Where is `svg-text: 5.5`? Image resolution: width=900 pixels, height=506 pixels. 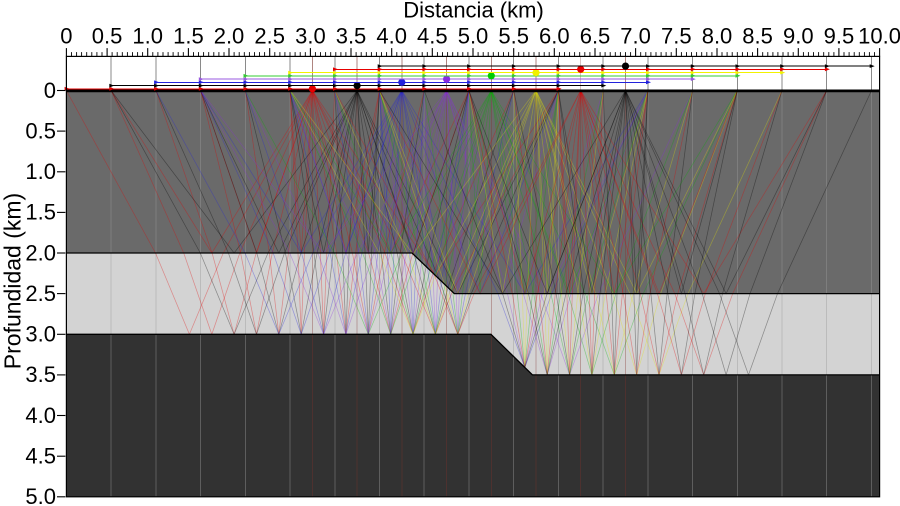 svg-text: 5.5 is located at coordinates (513, 36).